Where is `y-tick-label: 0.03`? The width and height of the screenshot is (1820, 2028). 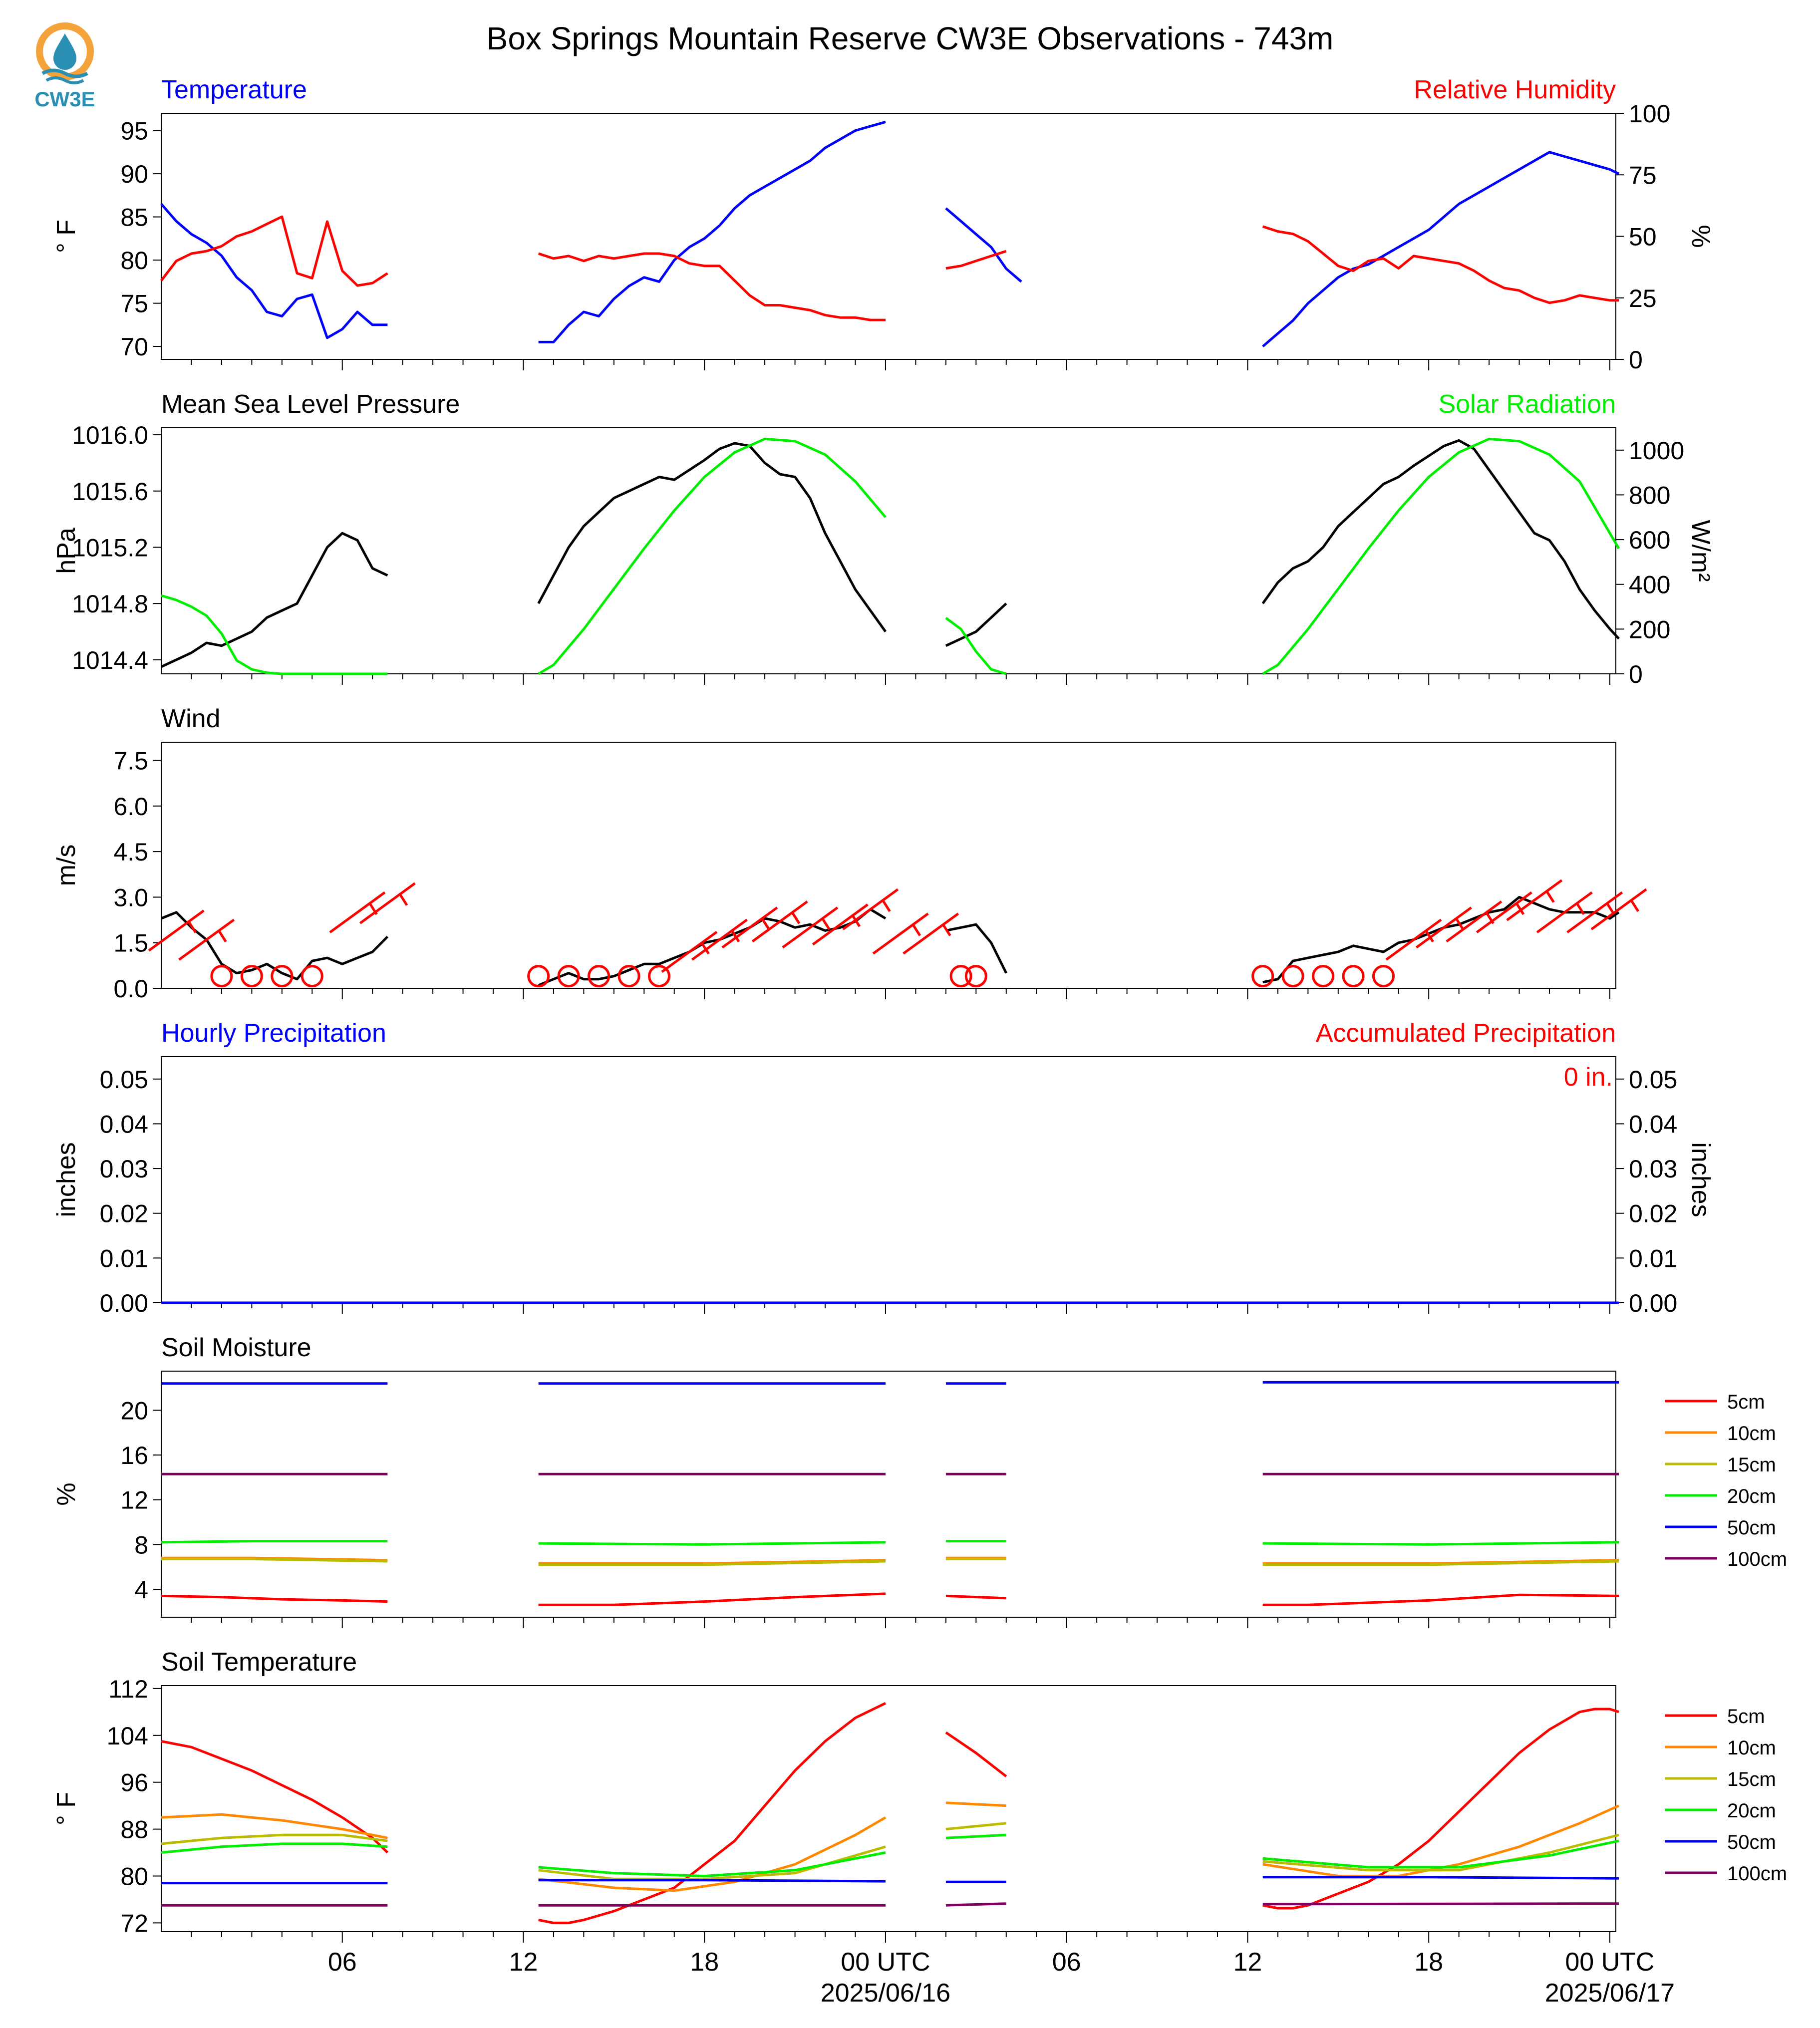
y-tick-label: 0.03 is located at coordinates (124, 1169).